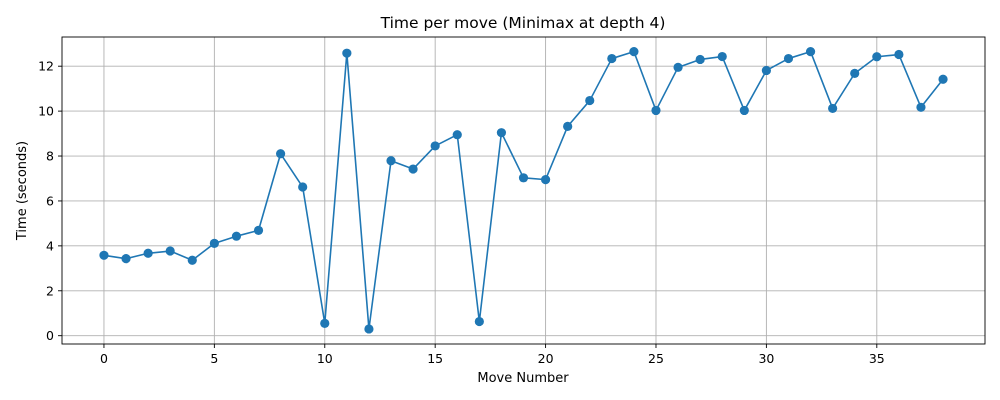 The height and width of the screenshot is (400, 1000). I want to click on y-tick-label: 6, so click(50, 200).